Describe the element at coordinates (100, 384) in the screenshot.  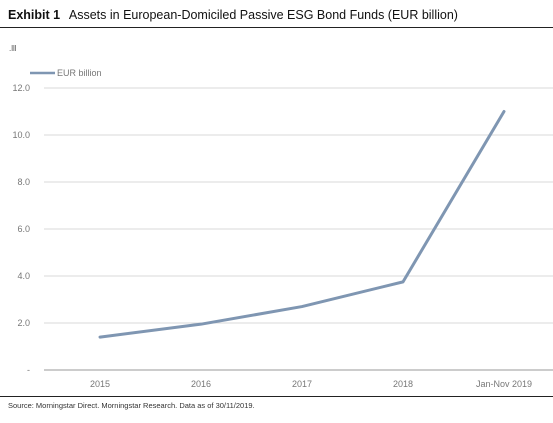
I see `x-tick-label: 2015` at that location.